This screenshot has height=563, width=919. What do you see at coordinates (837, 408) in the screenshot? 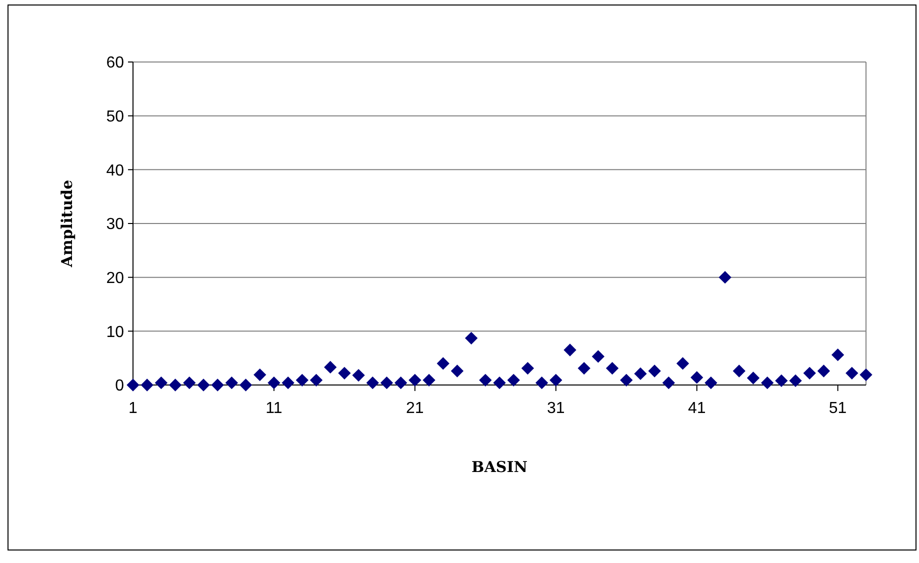
I see `x-tick-label: 51` at bounding box center [837, 408].